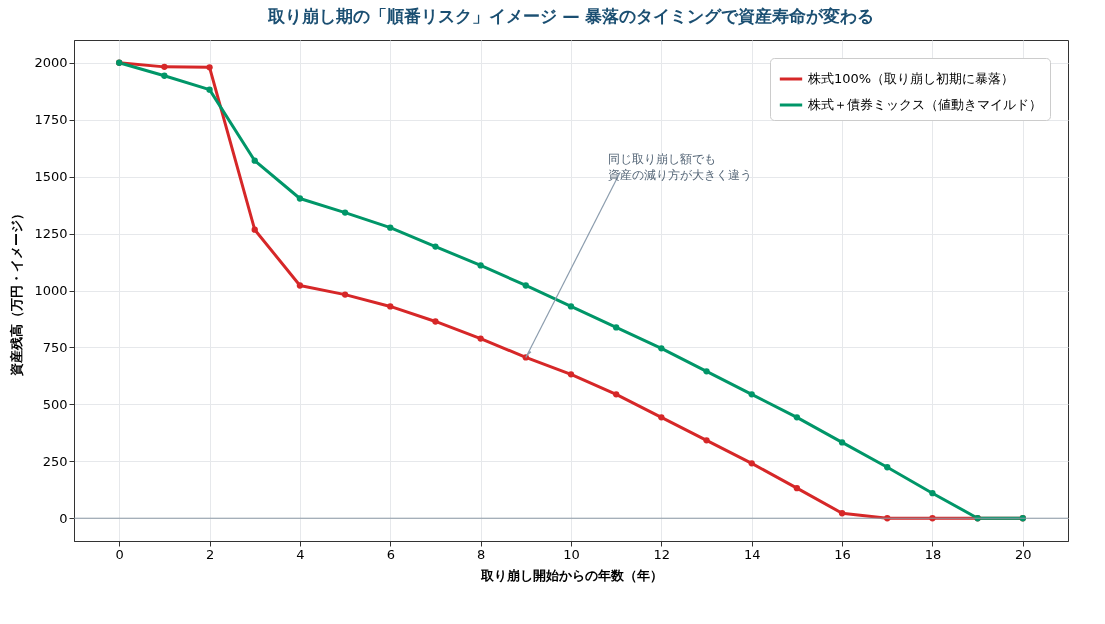  What do you see at coordinates (300, 554) in the screenshot?
I see `x-tick-label: 4` at bounding box center [300, 554].